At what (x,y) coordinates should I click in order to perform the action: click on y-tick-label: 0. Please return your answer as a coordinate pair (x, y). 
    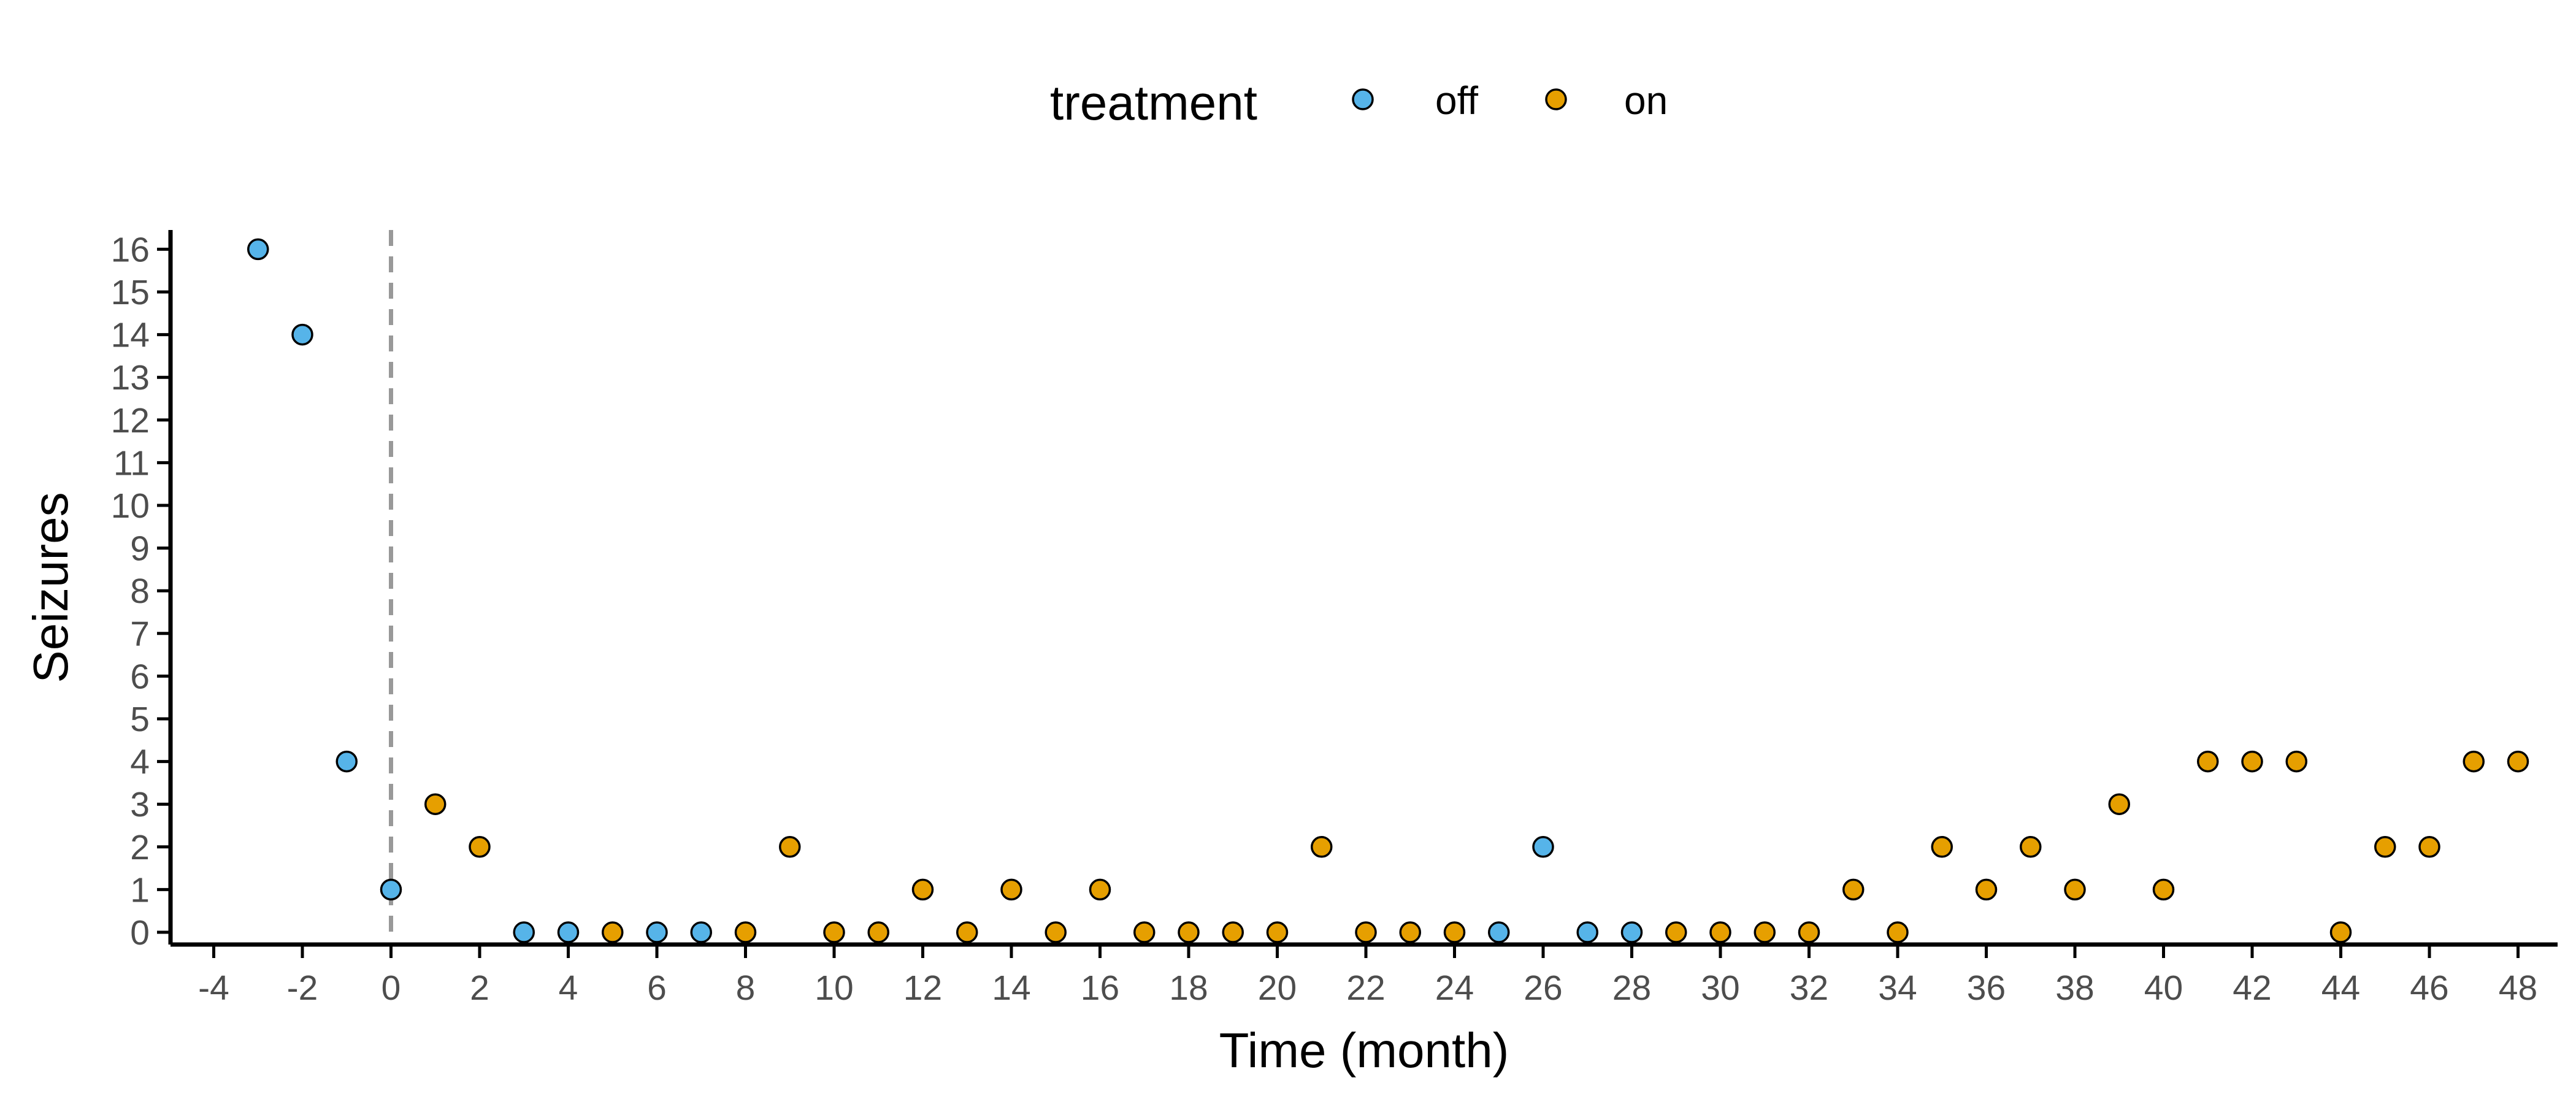
    Looking at the image, I should click on (140, 933).